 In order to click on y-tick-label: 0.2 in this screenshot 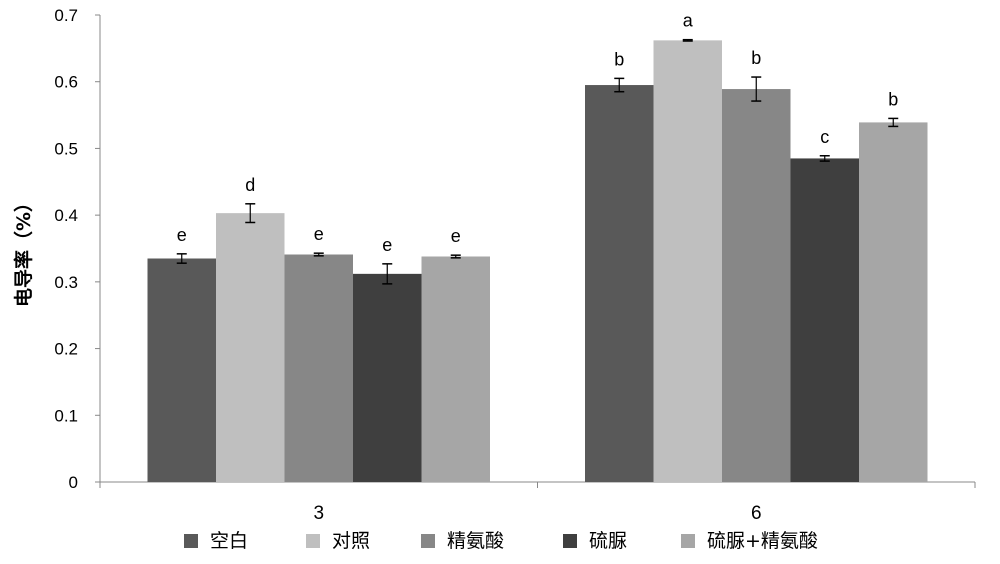, I will do `click(66, 349)`.